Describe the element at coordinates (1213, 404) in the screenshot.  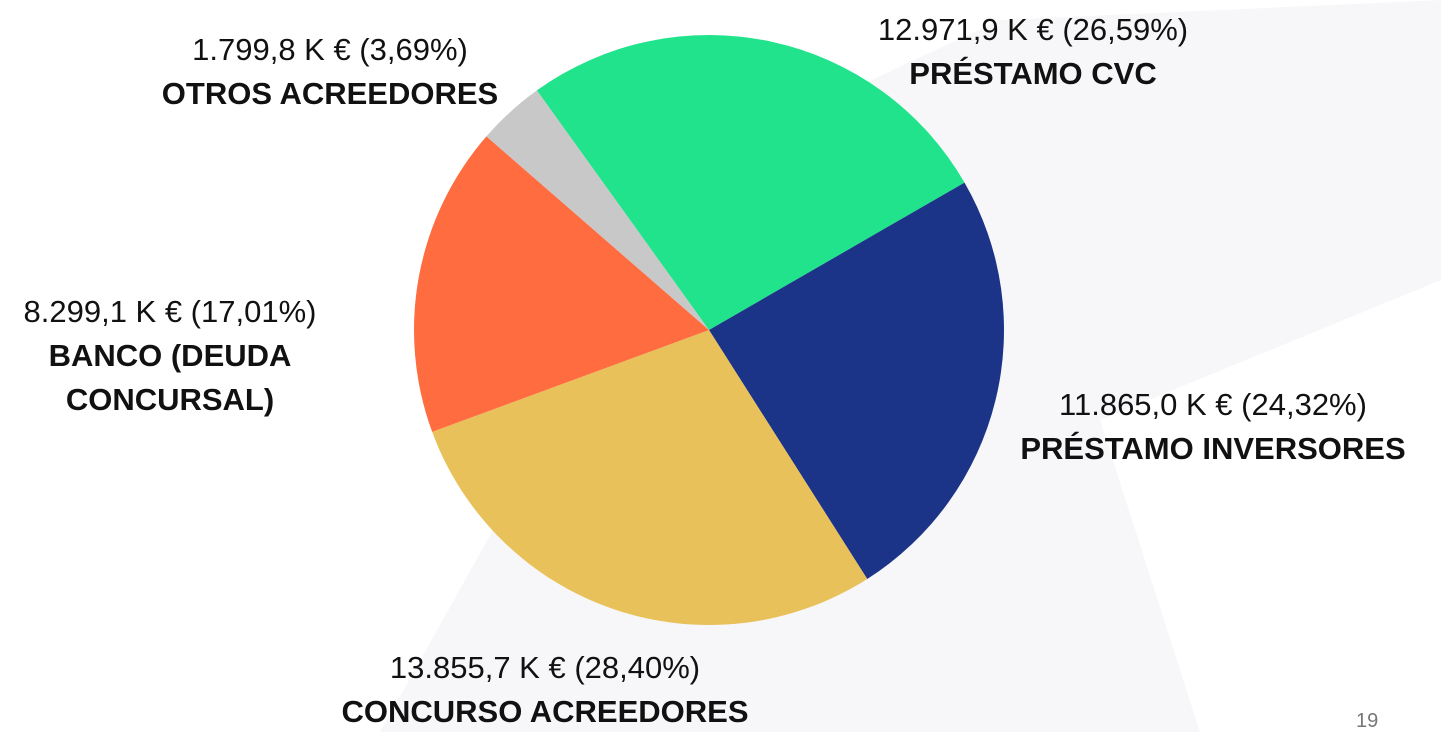
I see `value-label: 11.865,0 K € (24,32%)` at that location.